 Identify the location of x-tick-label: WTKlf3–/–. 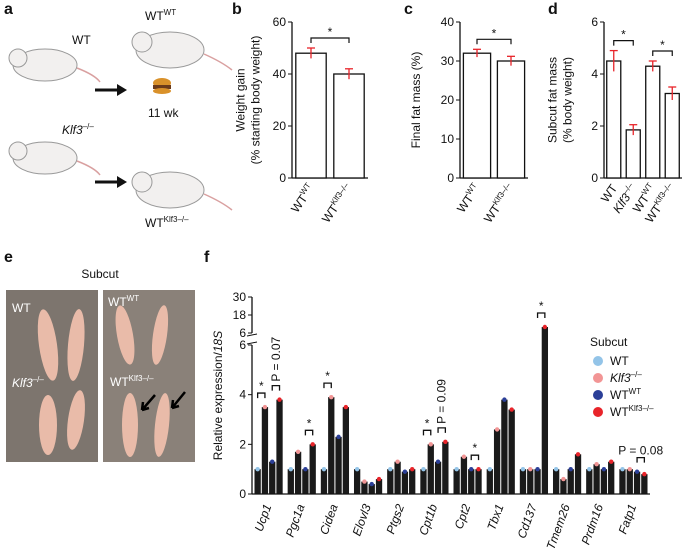
(337, 203).